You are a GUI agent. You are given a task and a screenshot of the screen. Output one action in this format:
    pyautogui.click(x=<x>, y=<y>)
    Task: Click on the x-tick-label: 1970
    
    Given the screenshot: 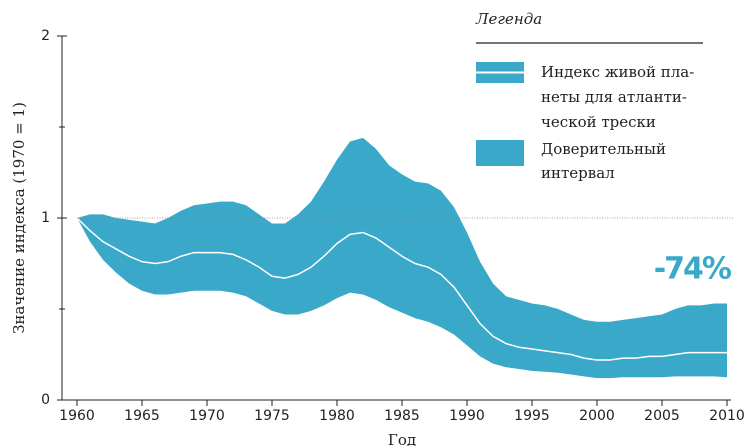 What is the action you would take?
    pyautogui.click(x=207, y=416)
    